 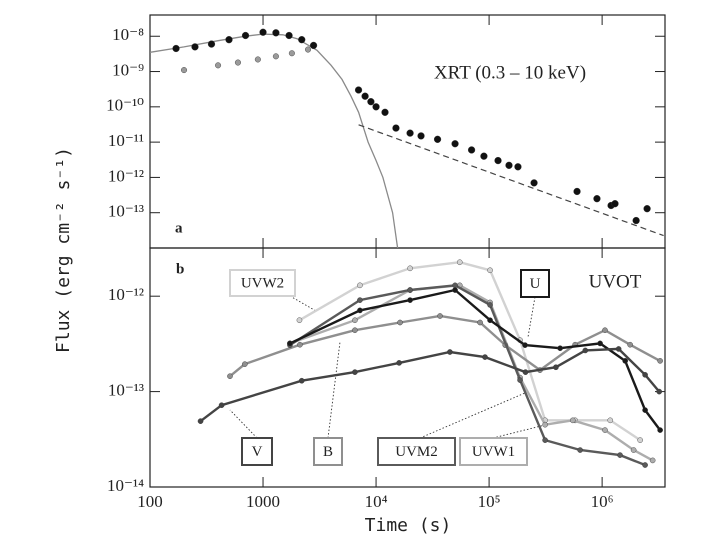 What do you see at coordinates (408, 525) in the screenshot?
I see `x-axis-label: Time (s)` at bounding box center [408, 525].